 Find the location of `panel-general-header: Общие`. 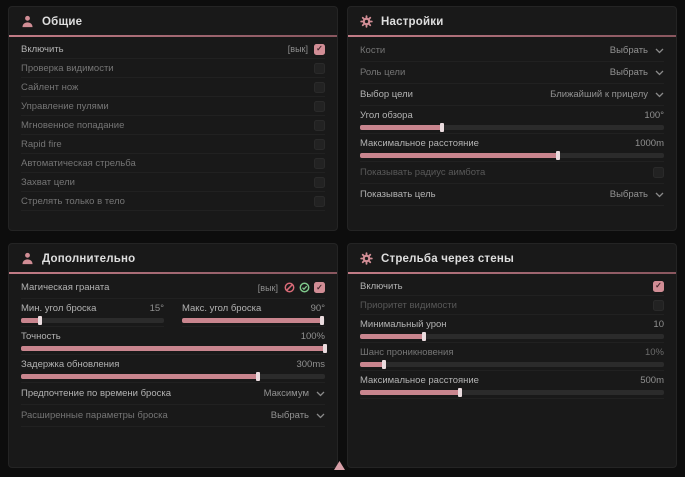

panel-general-header: Общие is located at coordinates (173, 21).